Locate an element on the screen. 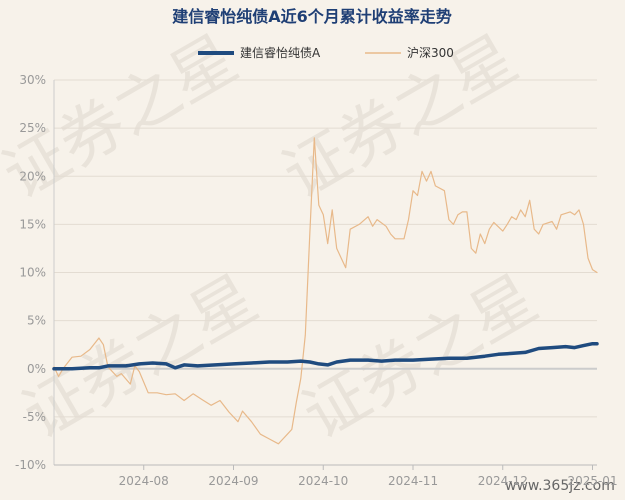 The width and height of the screenshot is (625, 500). x-tick-label: 2024-12 is located at coordinates (503, 481).